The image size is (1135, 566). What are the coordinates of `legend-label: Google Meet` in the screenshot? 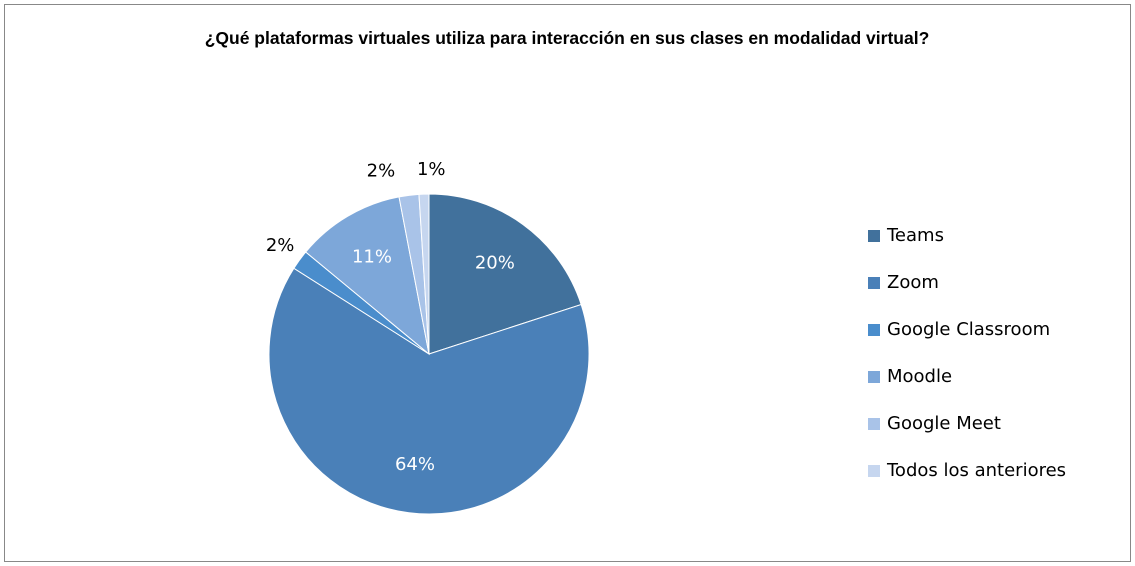 It's located at (944, 423).